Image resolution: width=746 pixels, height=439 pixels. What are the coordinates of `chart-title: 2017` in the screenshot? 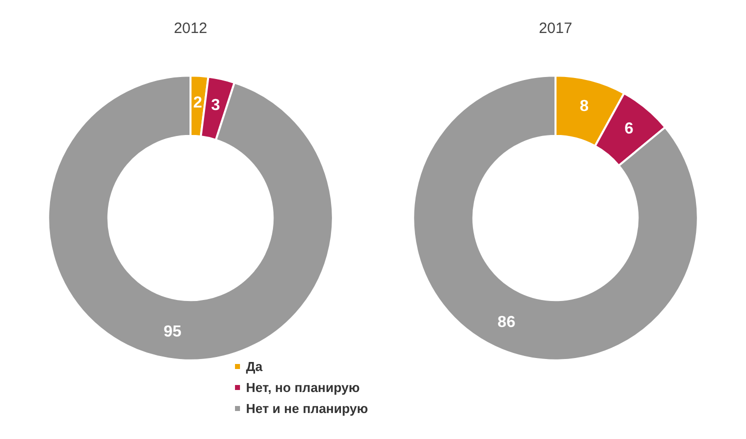 It's located at (555, 28).